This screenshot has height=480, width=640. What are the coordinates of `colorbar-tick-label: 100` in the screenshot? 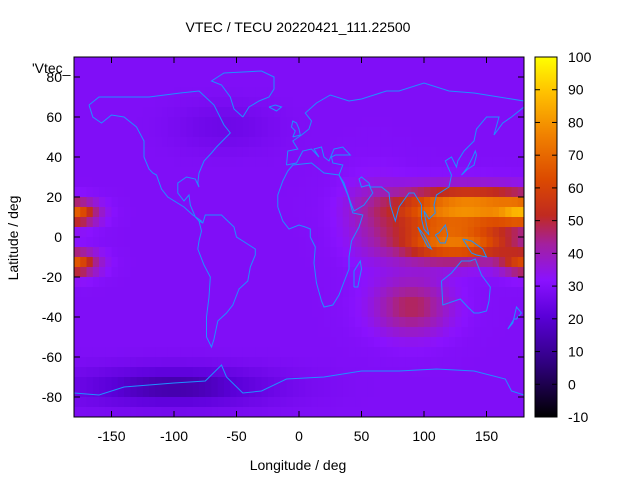 It's located at (580, 57).